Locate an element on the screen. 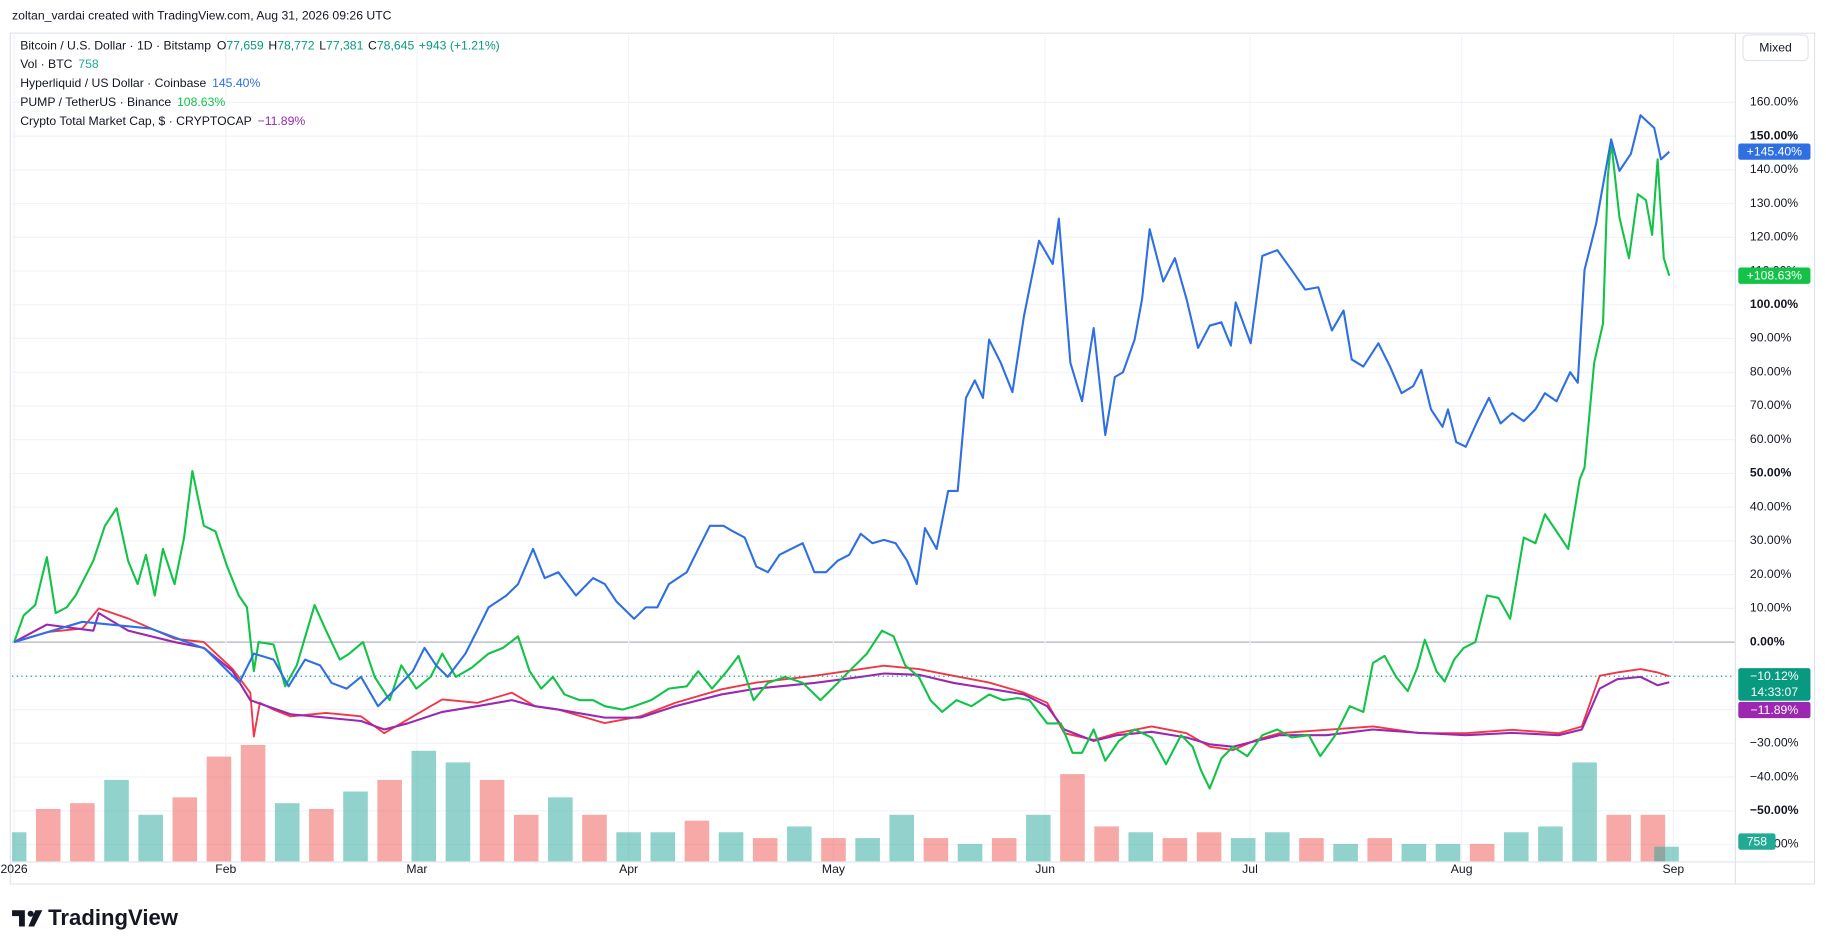 The height and width of the screenshot is (951, 1826). volume-badge-label: 758 is located at coordinates (1757, 841).